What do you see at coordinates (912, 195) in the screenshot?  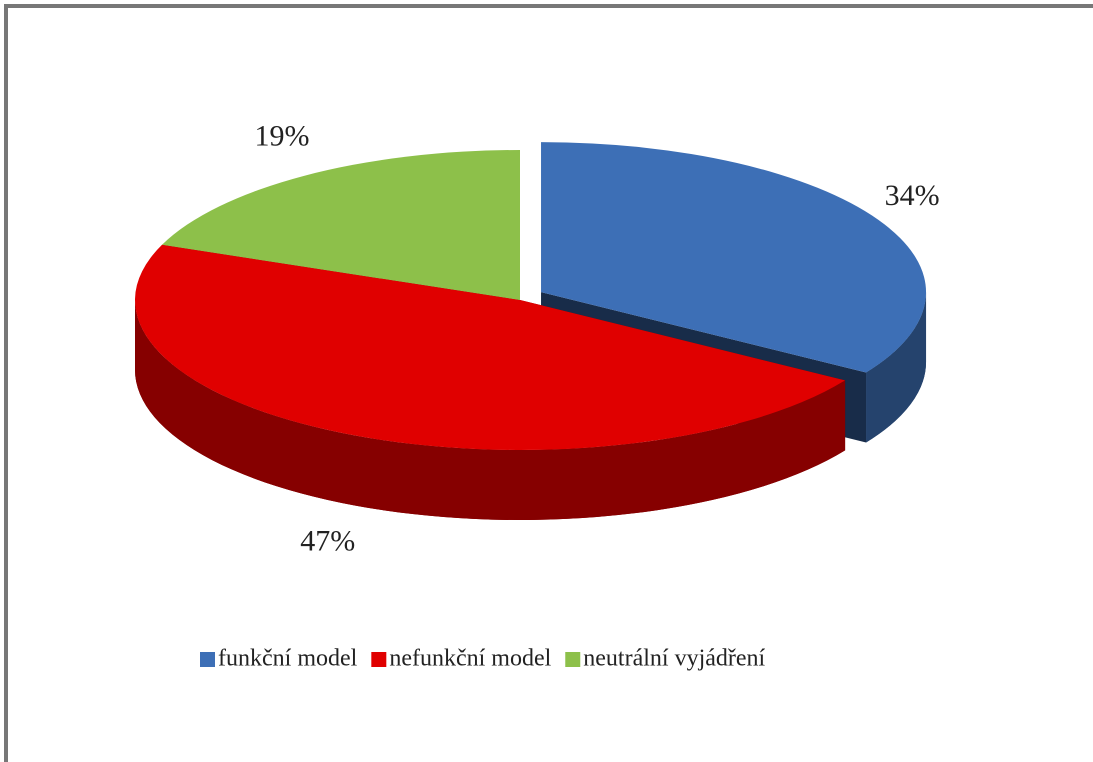 I see `data-label: 34%` at bounding box center [912, 195].